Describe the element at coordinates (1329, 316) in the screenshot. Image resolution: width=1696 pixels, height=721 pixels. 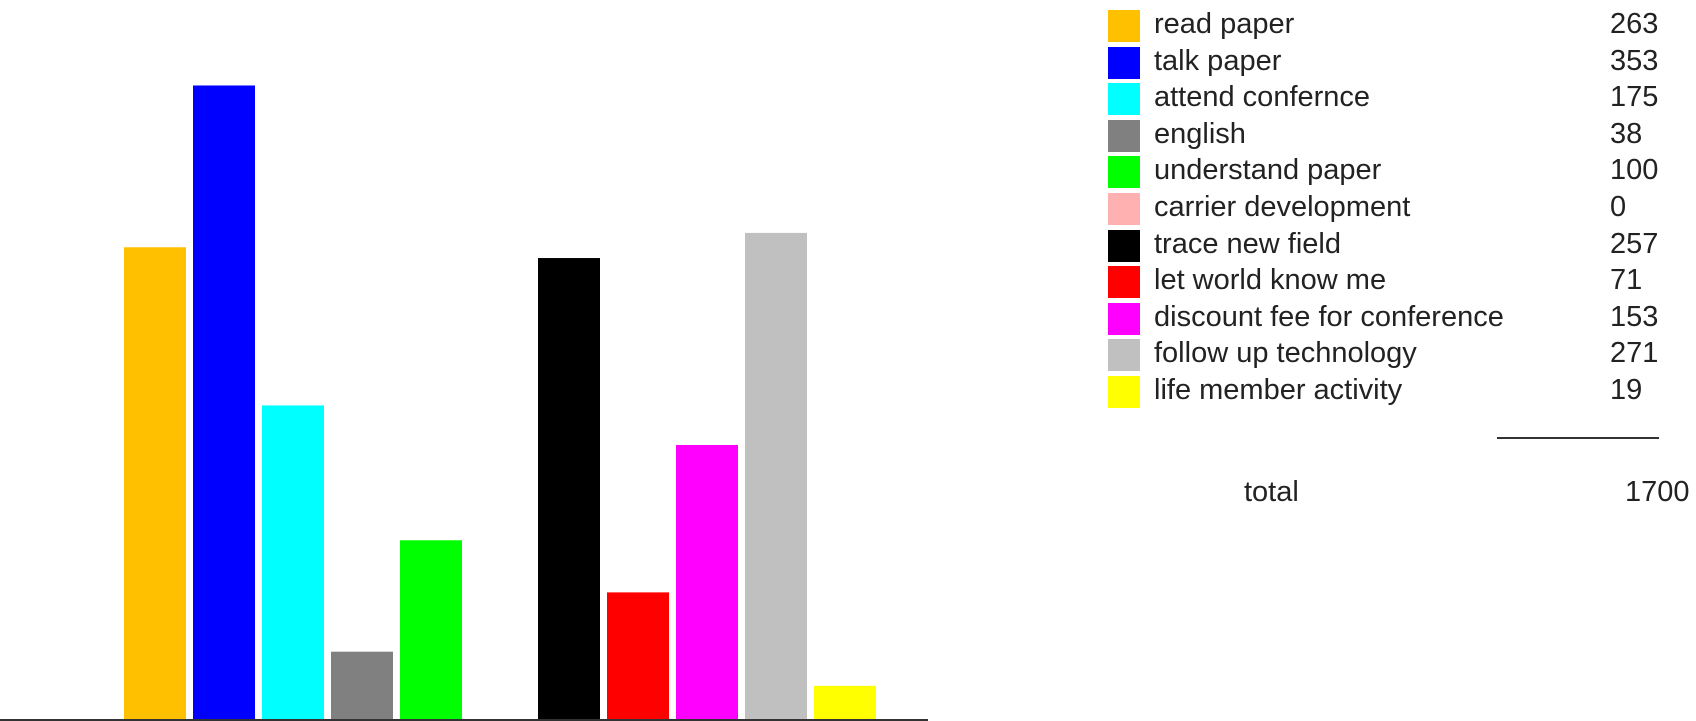
I see `legend-label: discount fee for conference` at that location.